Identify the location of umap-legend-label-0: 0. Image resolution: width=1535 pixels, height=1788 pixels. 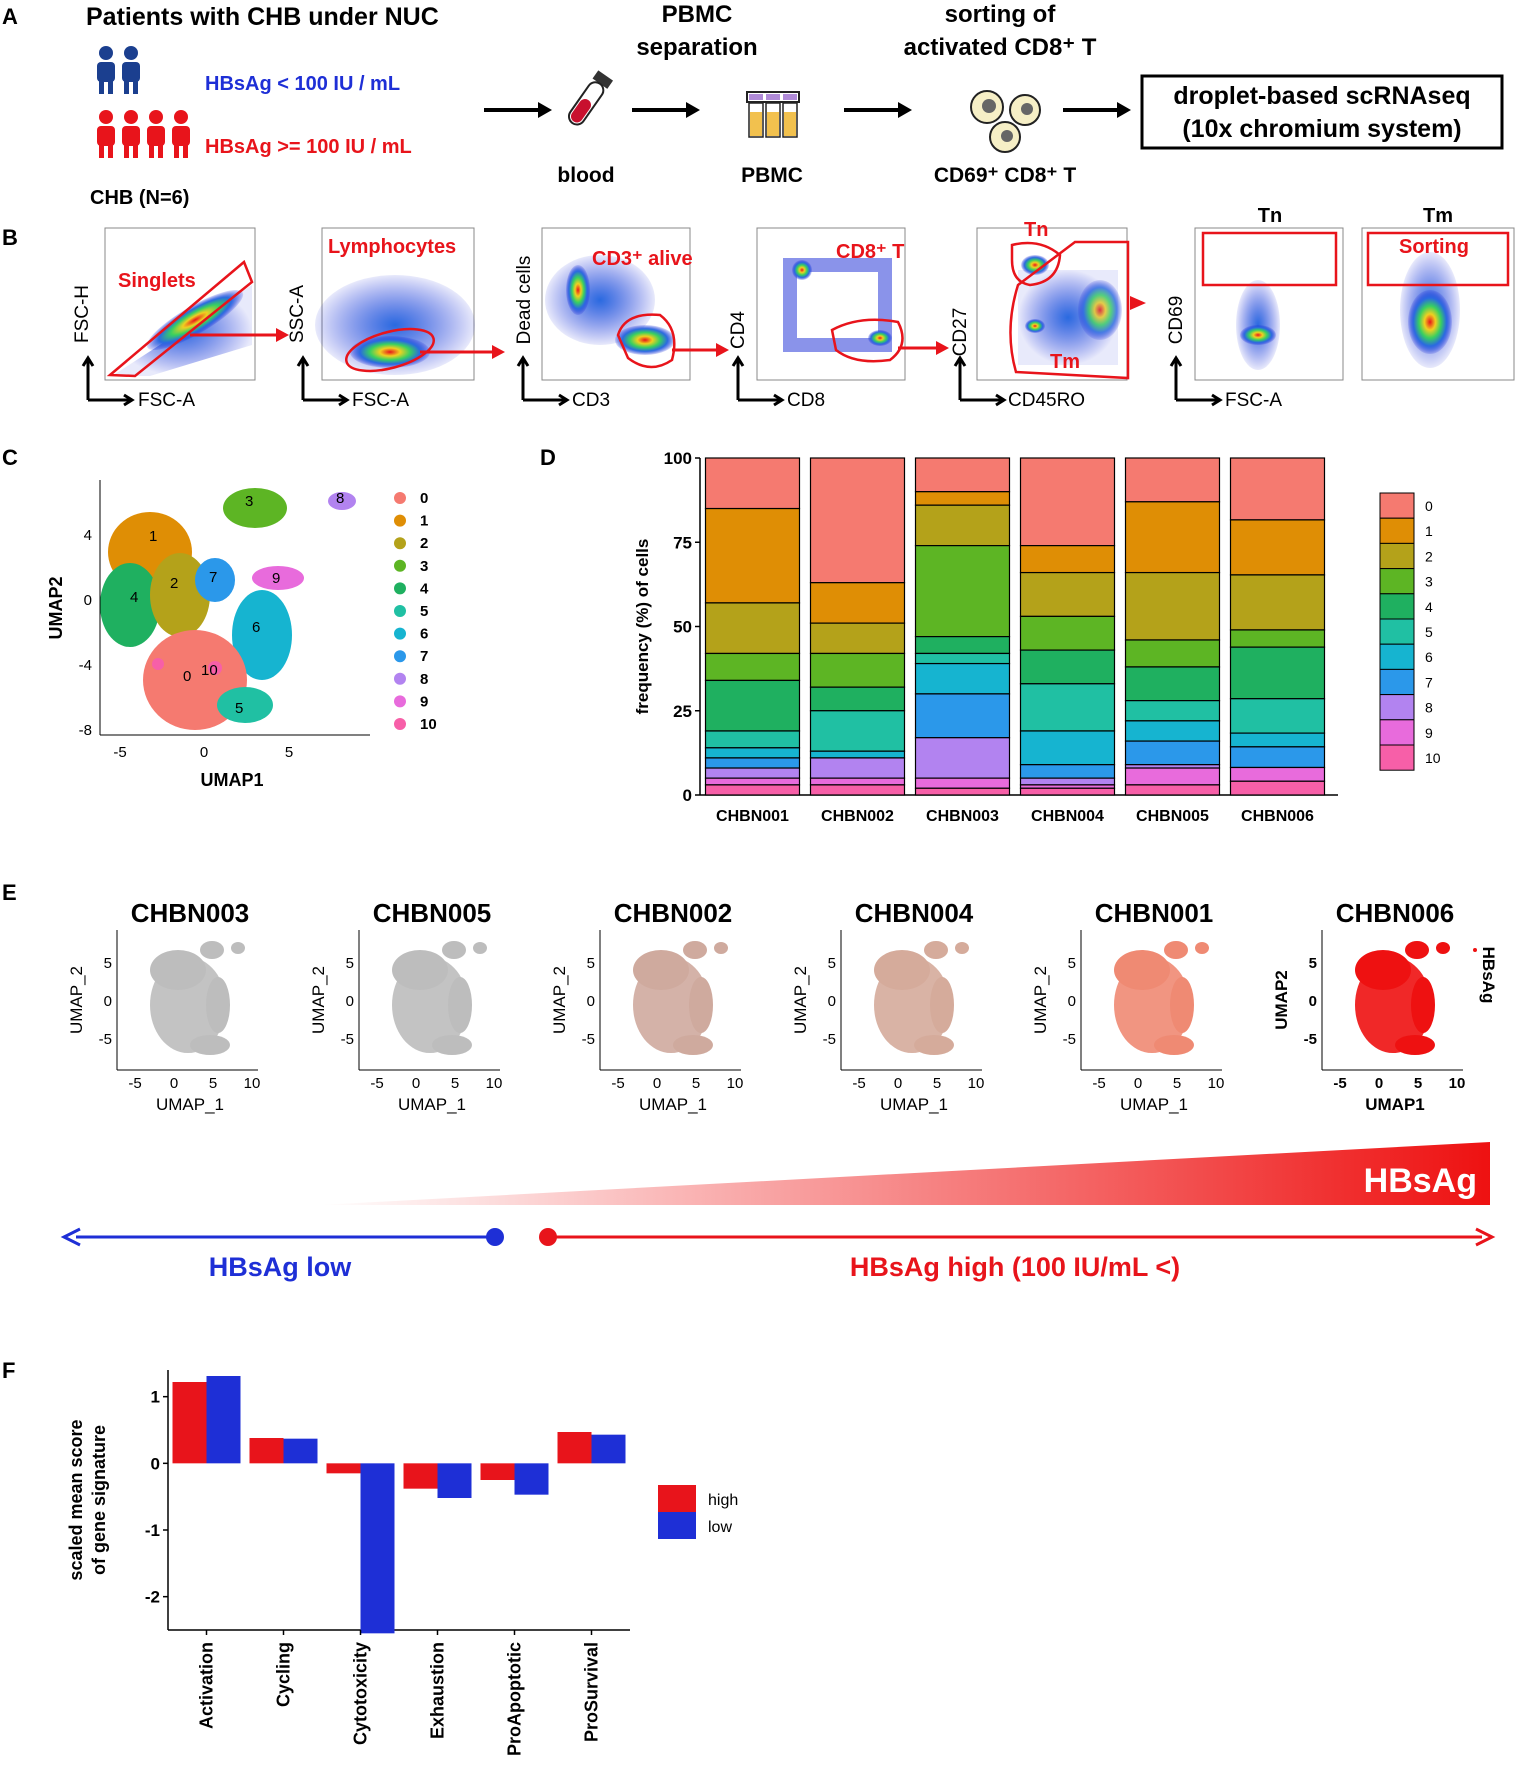
(424, 498).